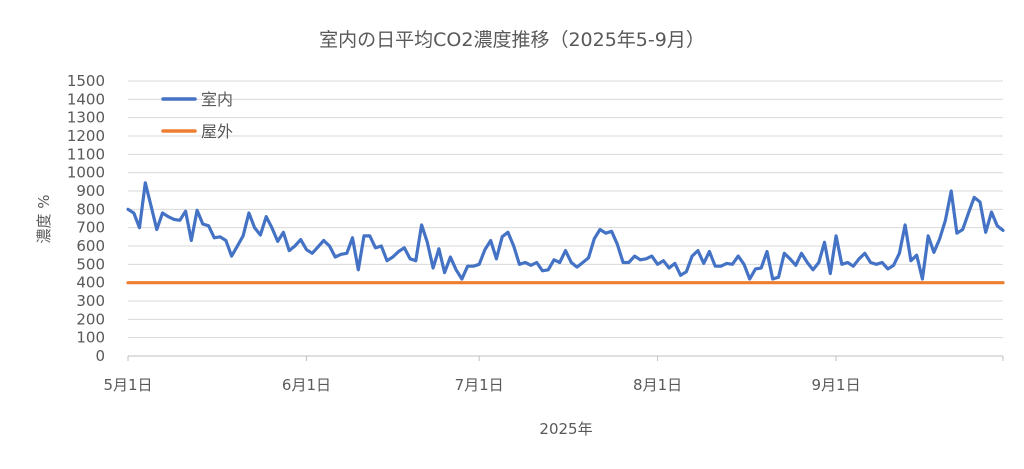  What do you see at coordinates (90, 191) in the screenshot?
I see `y-tick-label: 900` at bounding box center [90, 191].